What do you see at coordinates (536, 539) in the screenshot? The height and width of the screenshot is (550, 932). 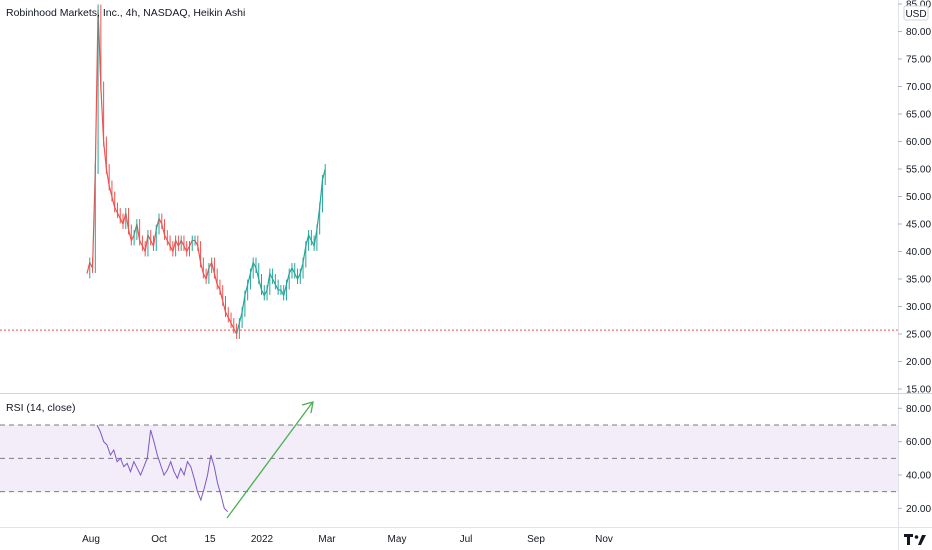 I see `time-tick-label: Sep` at bounding box center [536, 539].